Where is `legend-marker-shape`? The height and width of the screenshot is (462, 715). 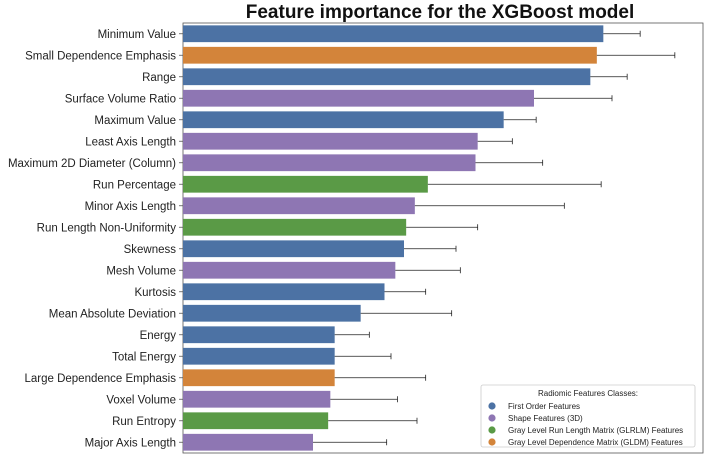
legend-marker-shape is located at coordinates (492, 418).